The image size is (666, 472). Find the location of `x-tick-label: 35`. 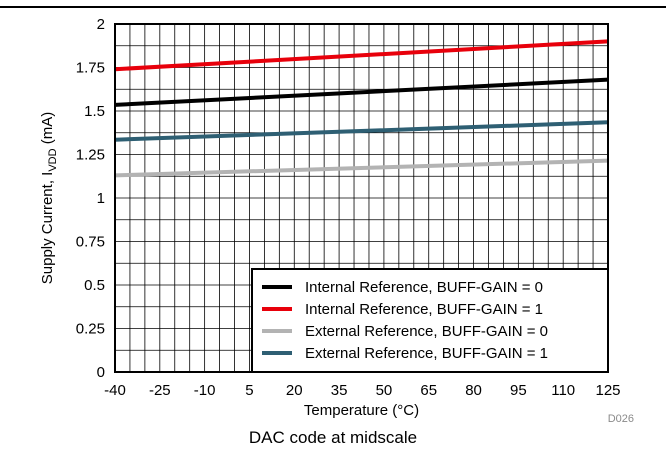

x-tick-label: 35 is located at coordinates (339, 390).